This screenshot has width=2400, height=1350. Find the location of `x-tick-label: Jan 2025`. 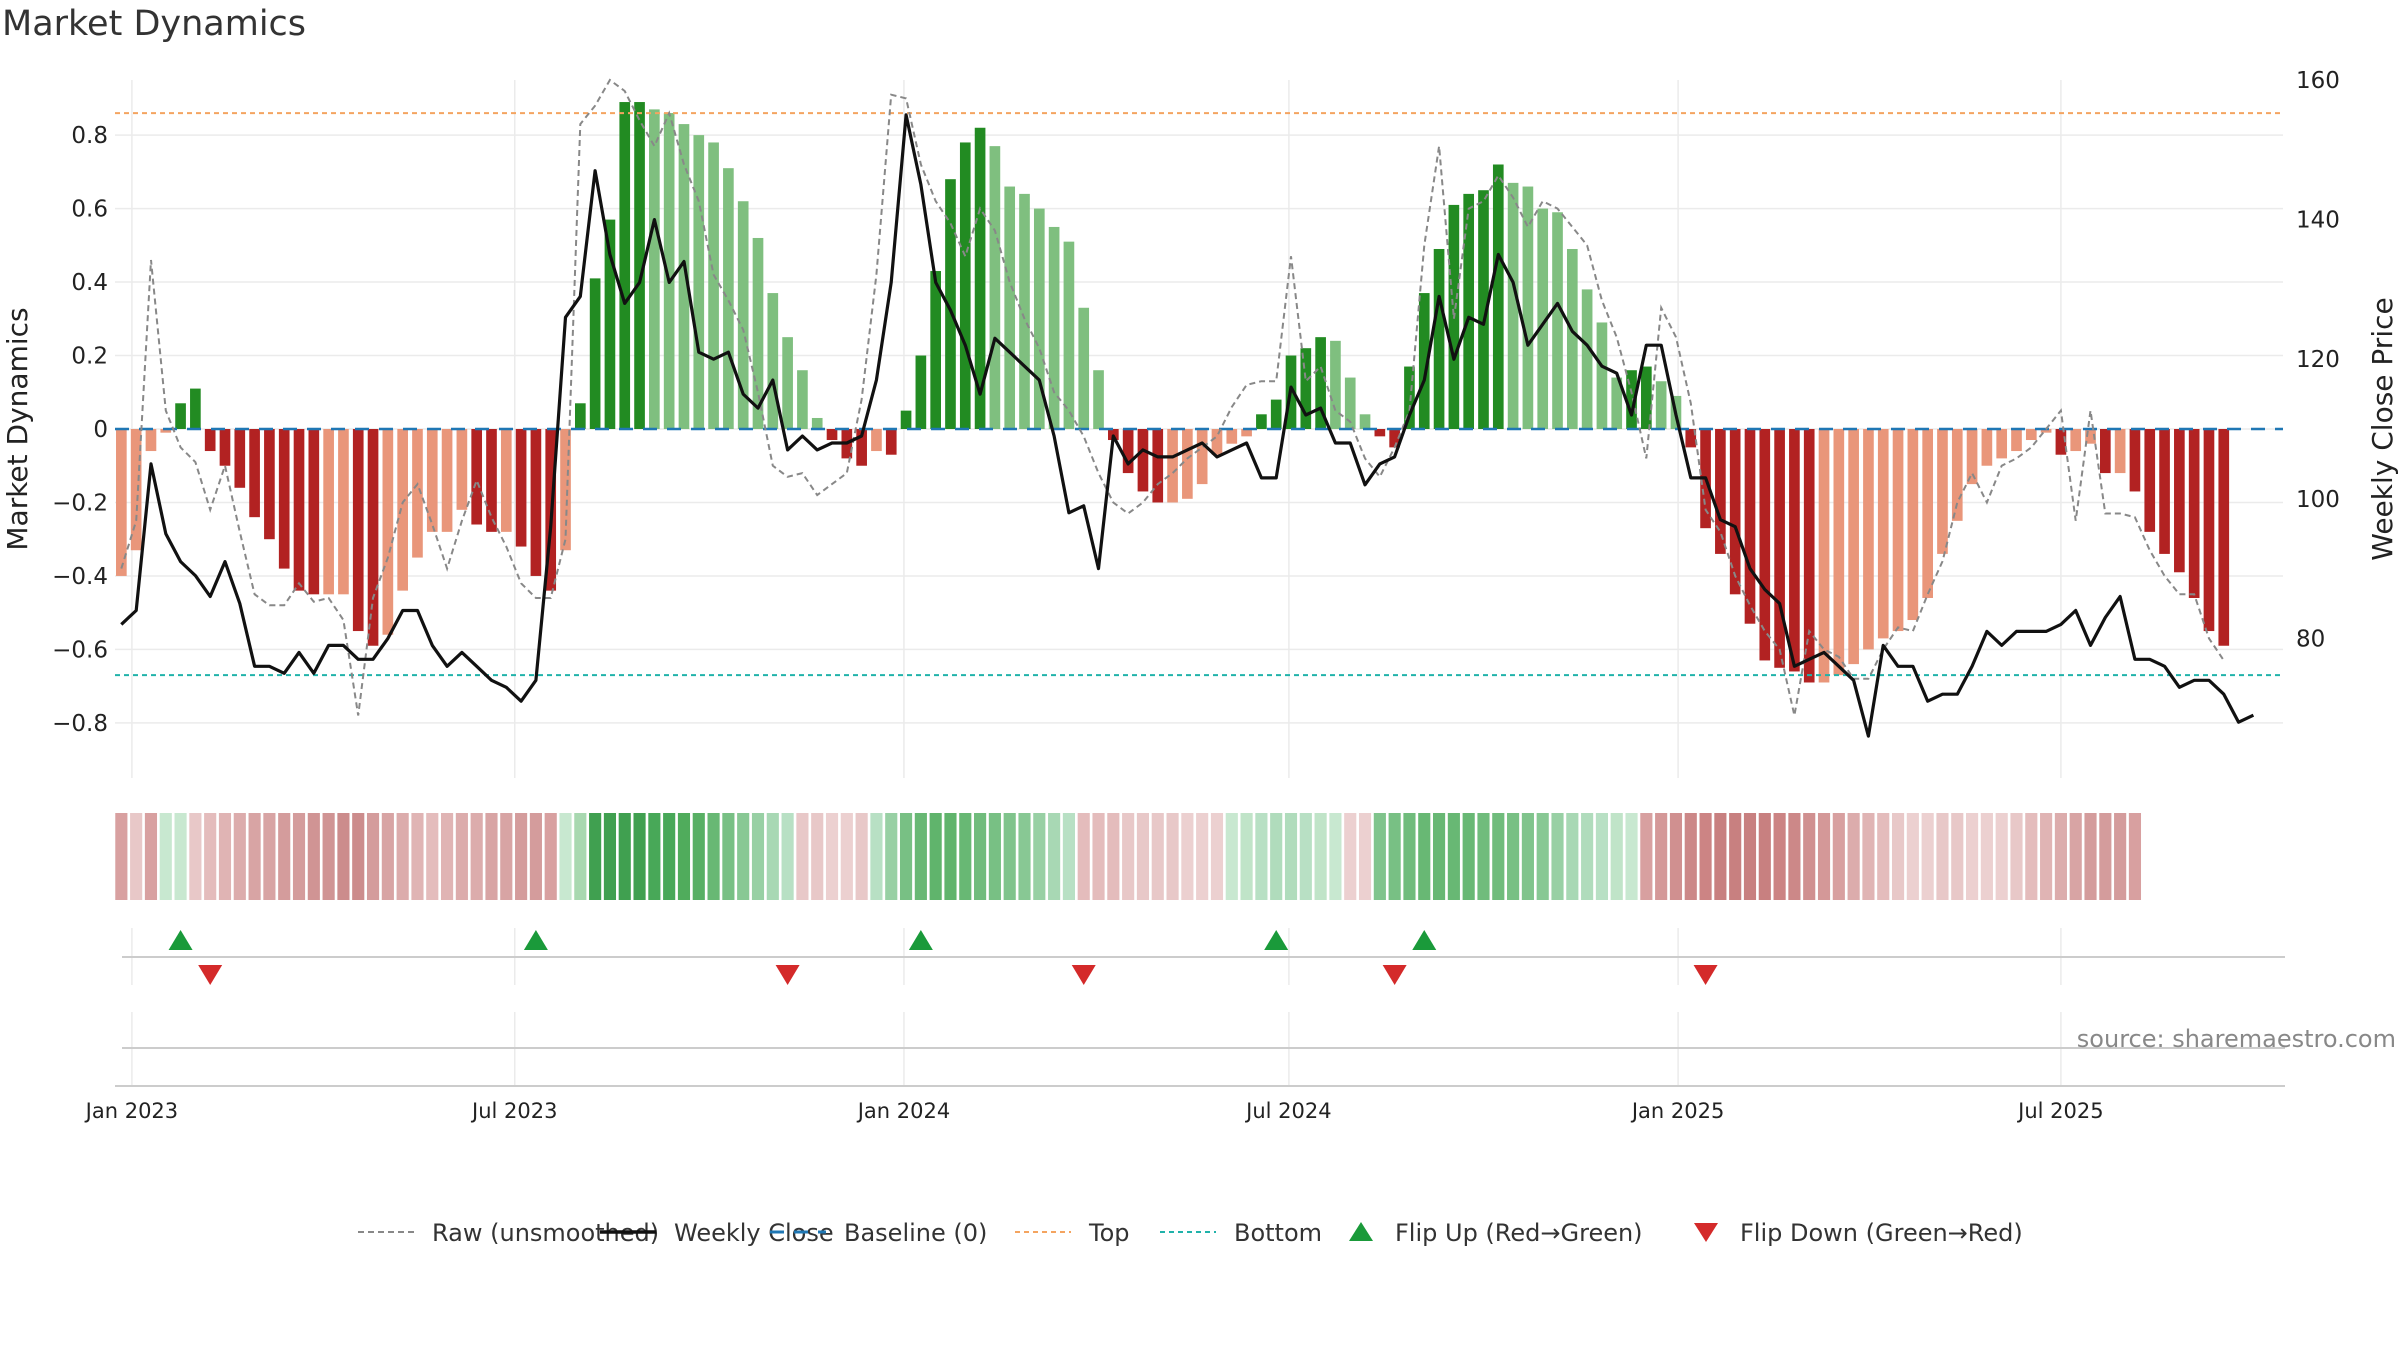

x-tick-label: Jan 2025 is located at coordinates (1677, 1111).